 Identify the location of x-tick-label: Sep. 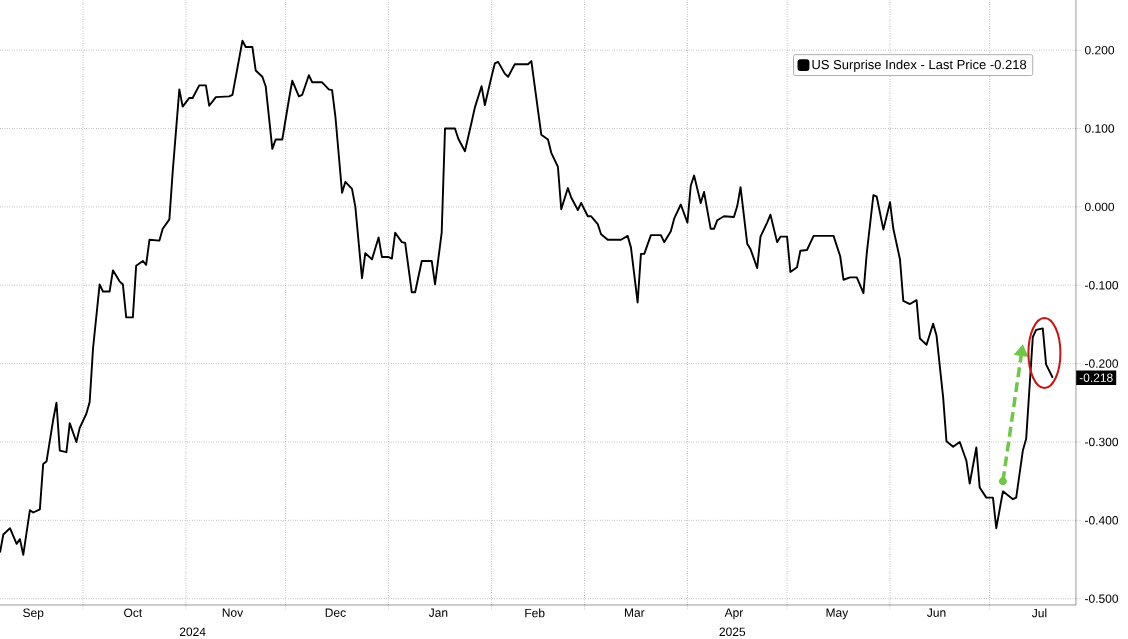
(33, 614).